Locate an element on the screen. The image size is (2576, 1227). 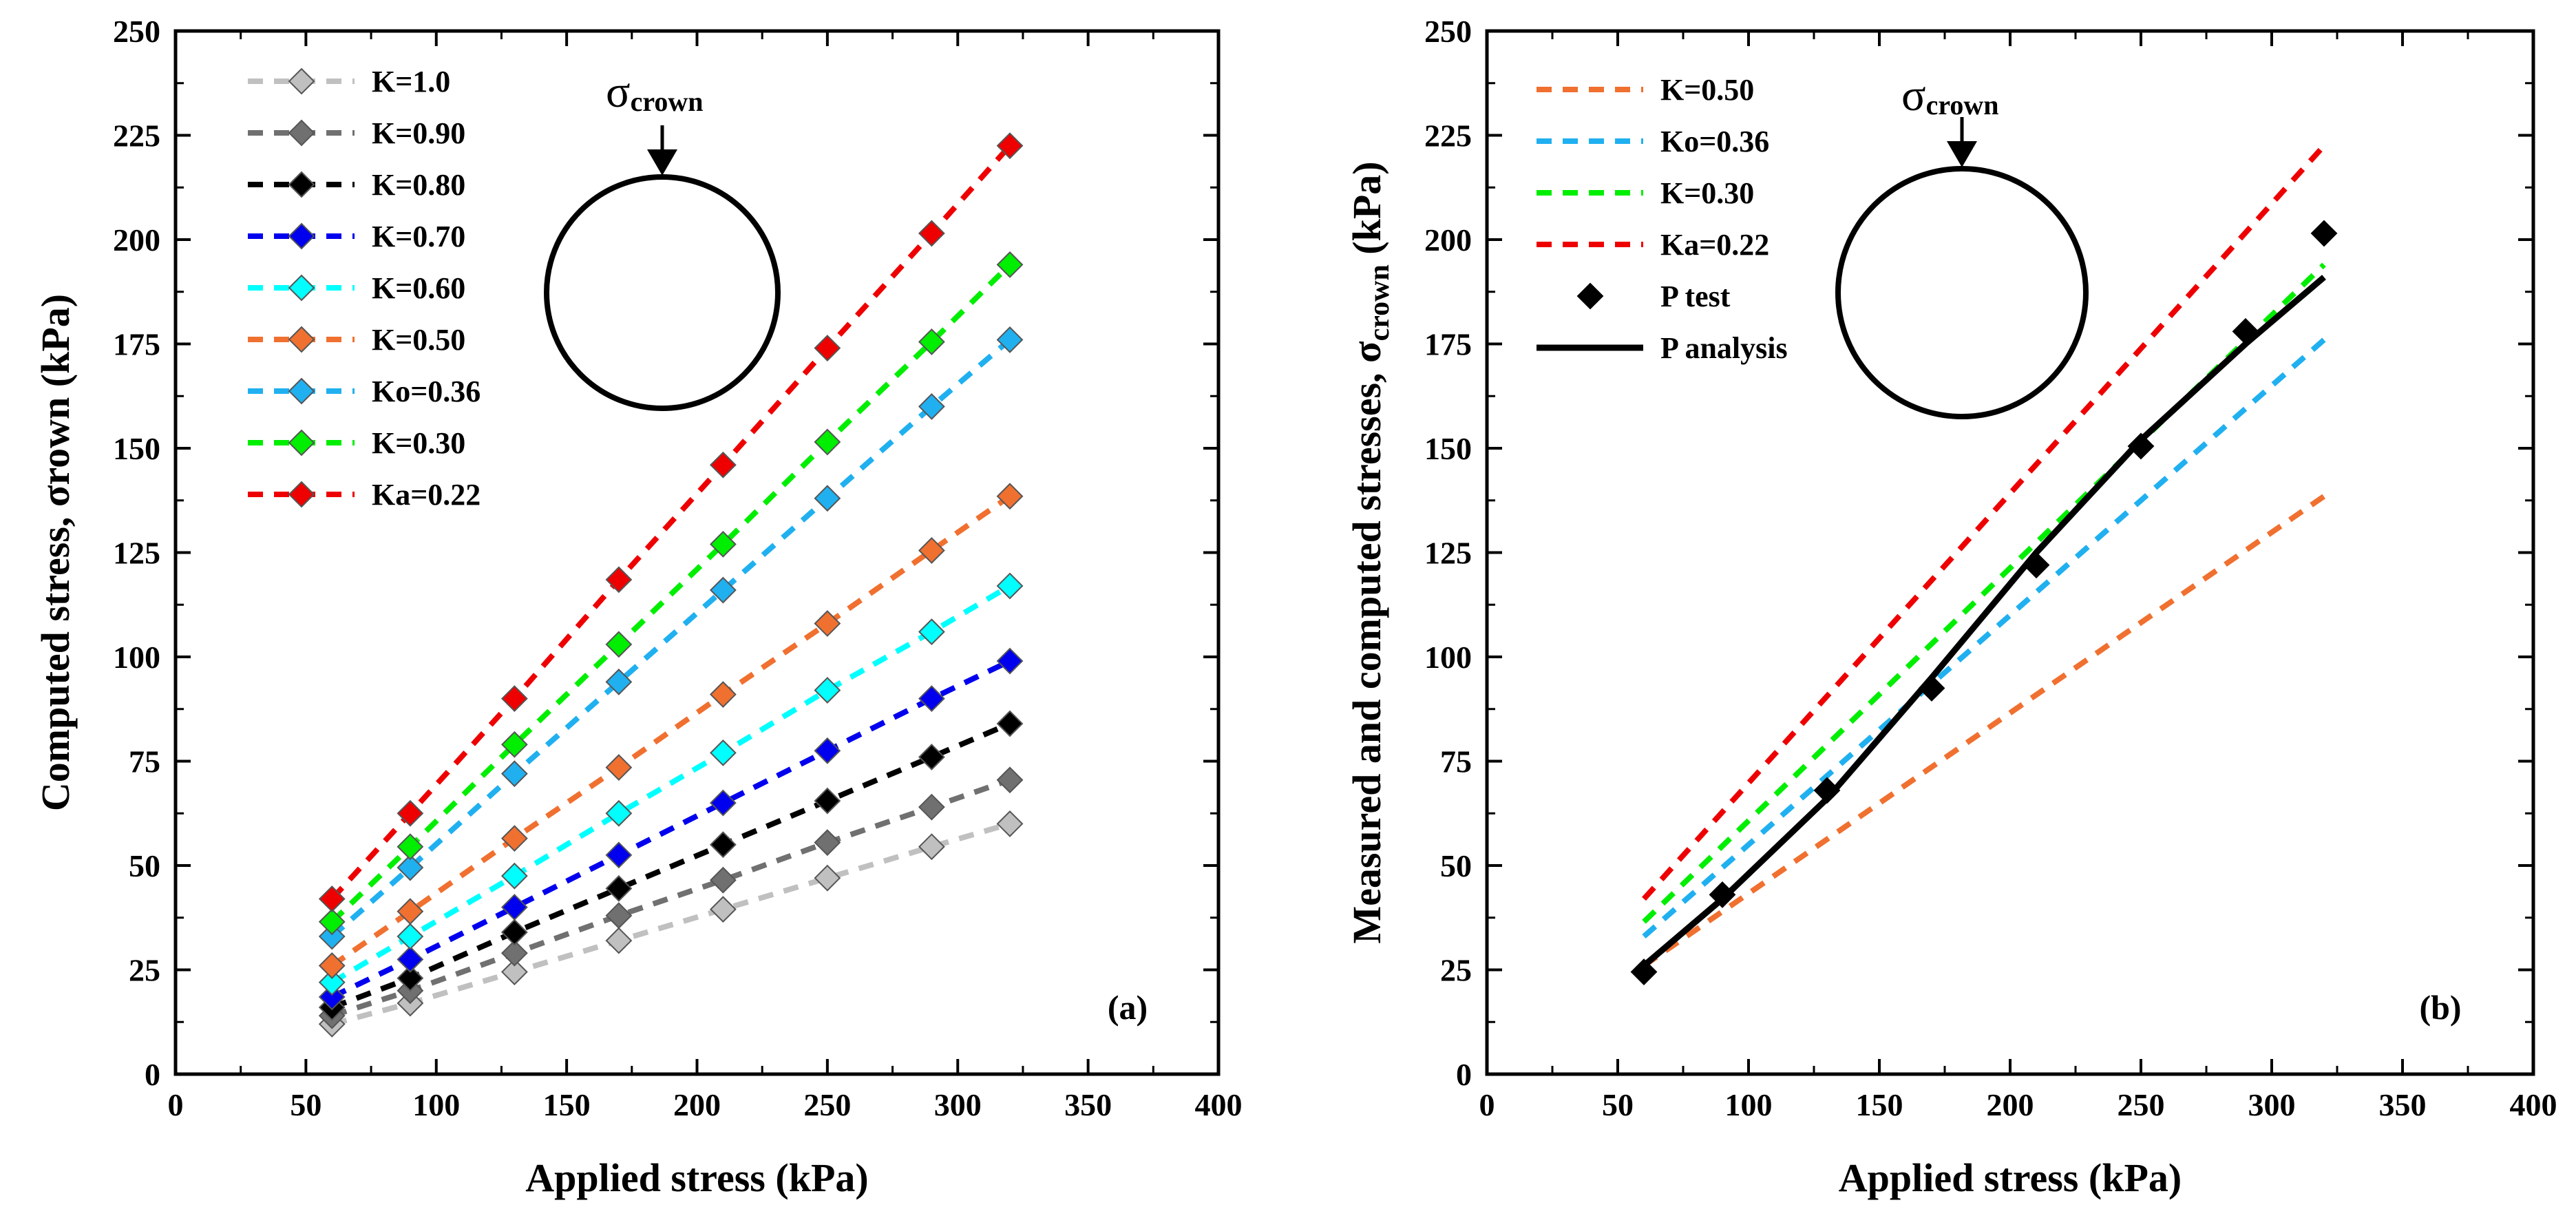
crown-stress-label: σcrown is located at coordinates (655, 92).